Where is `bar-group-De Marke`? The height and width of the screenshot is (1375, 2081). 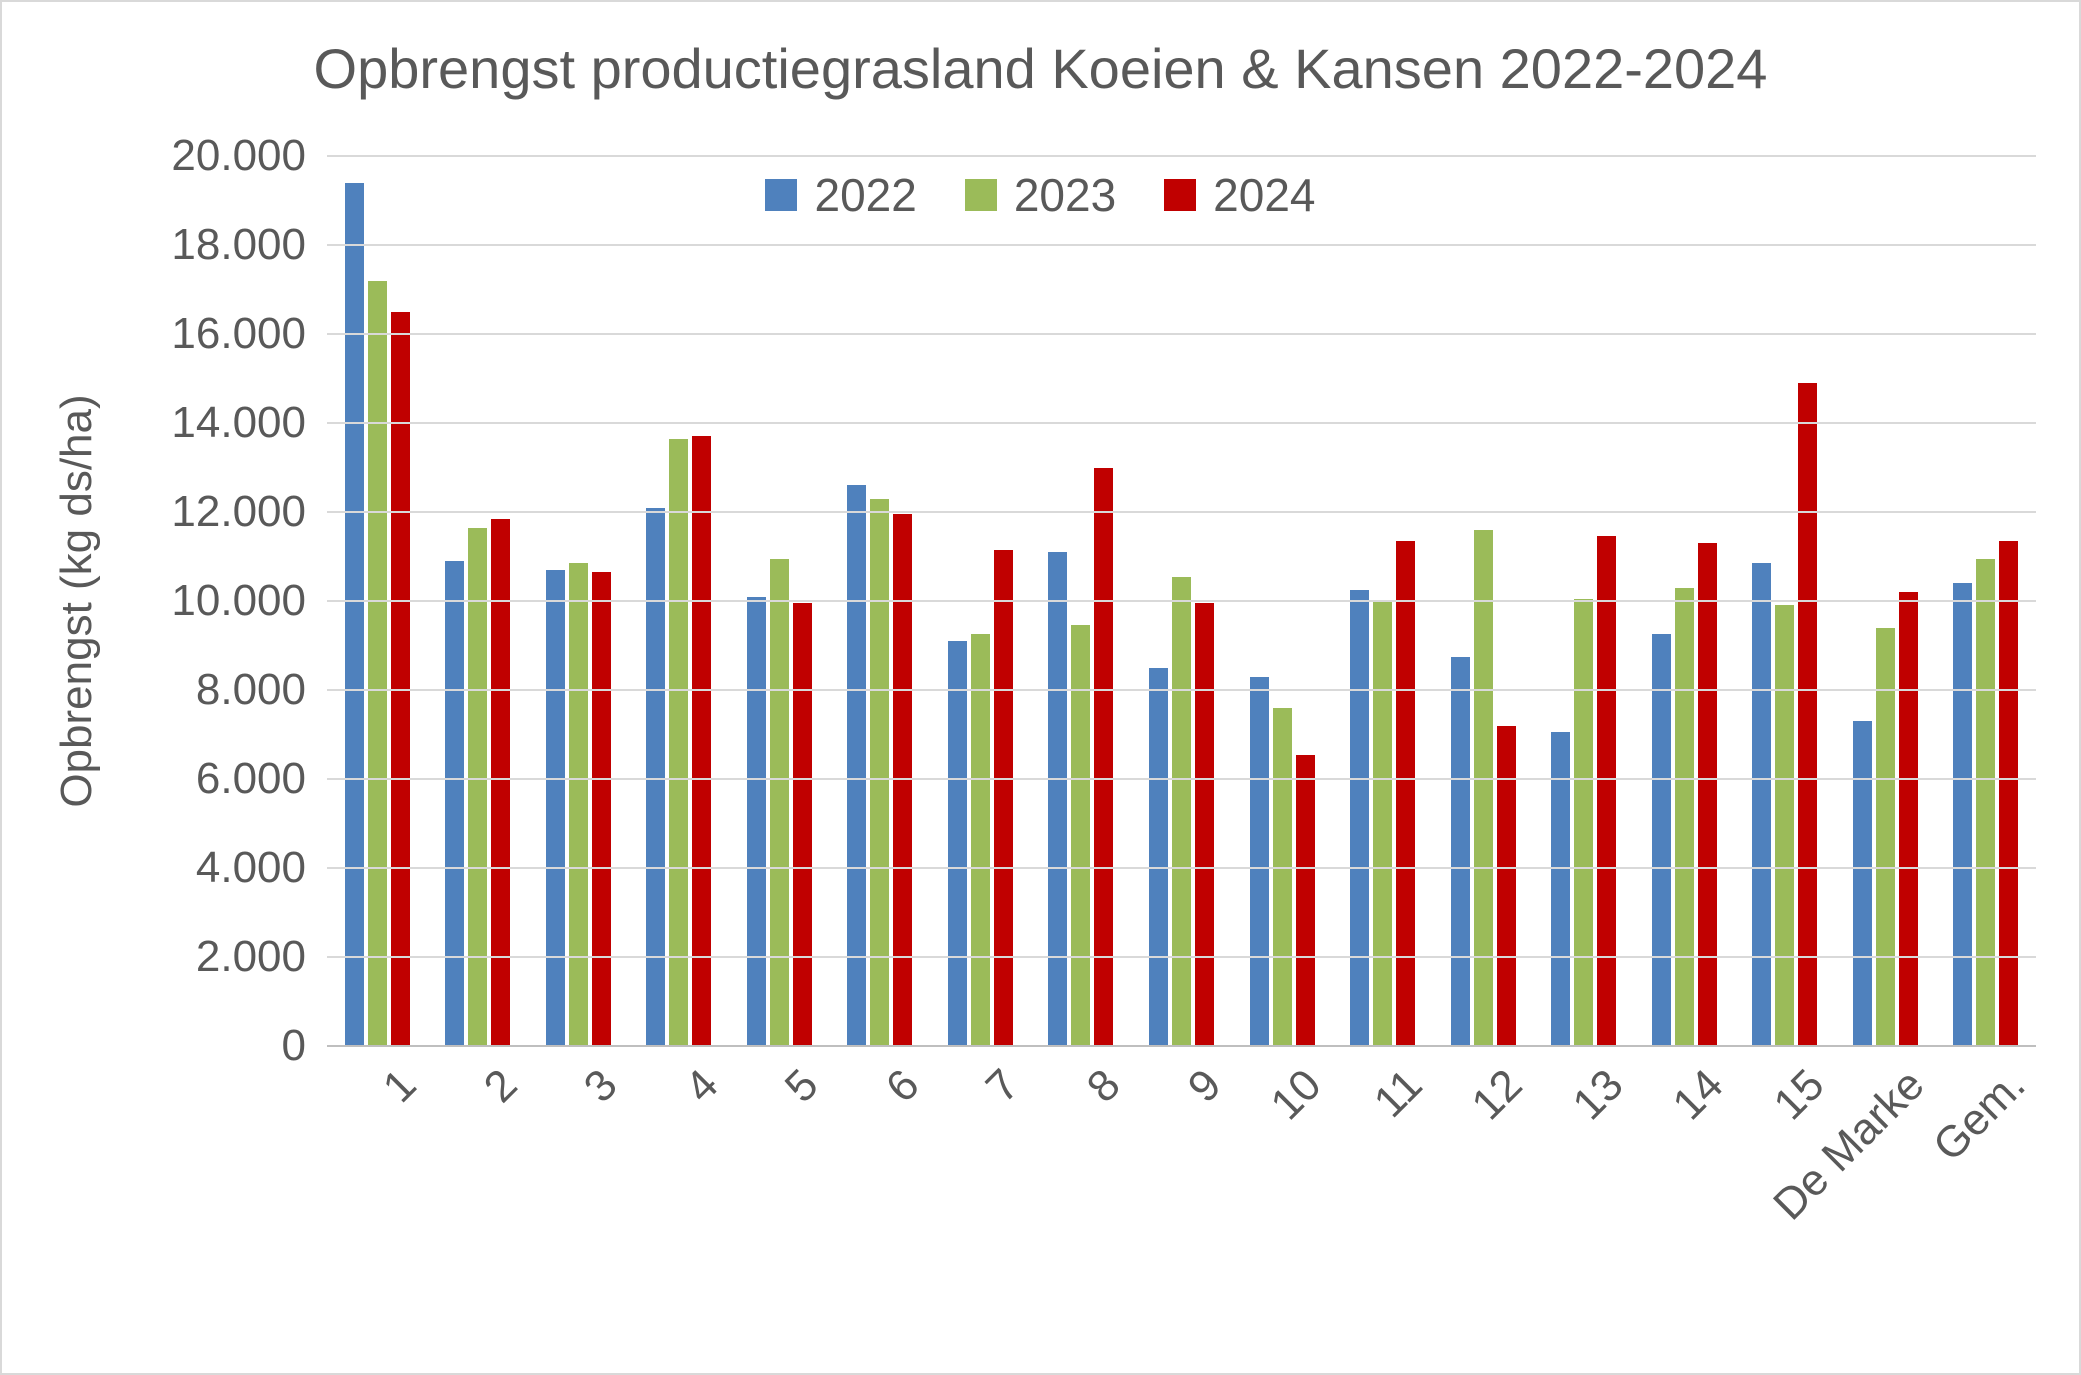 bar-group-De Marke is located at coordinates (1885, 601).